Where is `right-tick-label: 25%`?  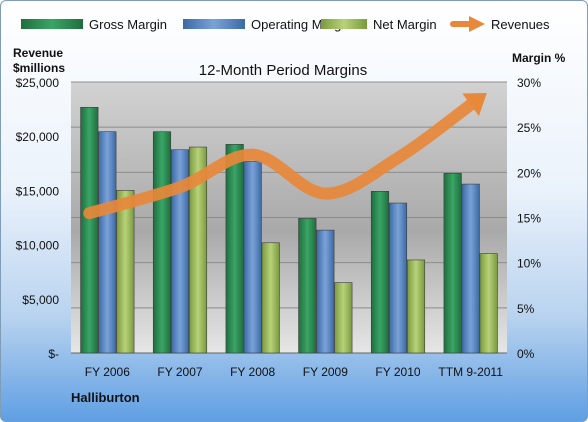 right-tick-label: 25% is located at coordinates (529, 128).